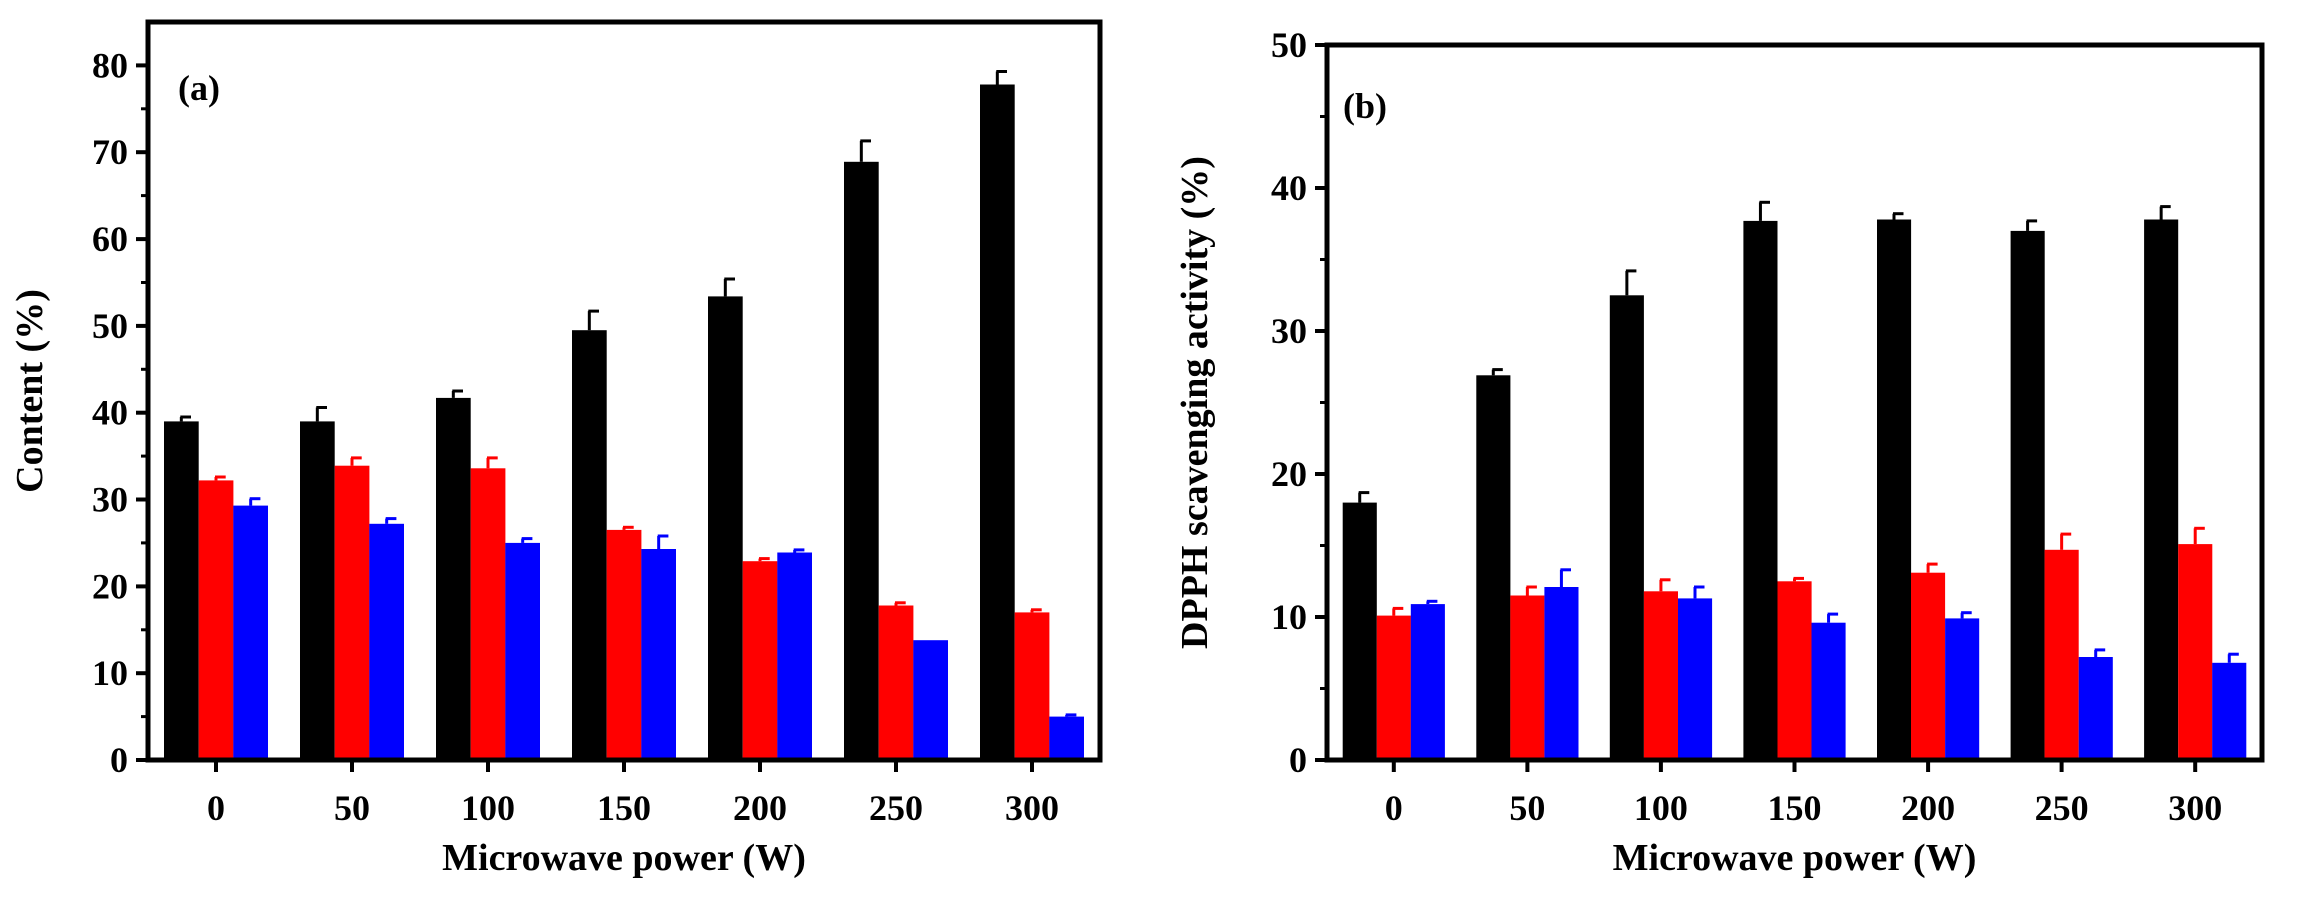 The width and height of the screenshot is (2301, 904). Describe the element at coordinates (1365, 106) in the screenshot. I see `panel-label: (b)` at that location.